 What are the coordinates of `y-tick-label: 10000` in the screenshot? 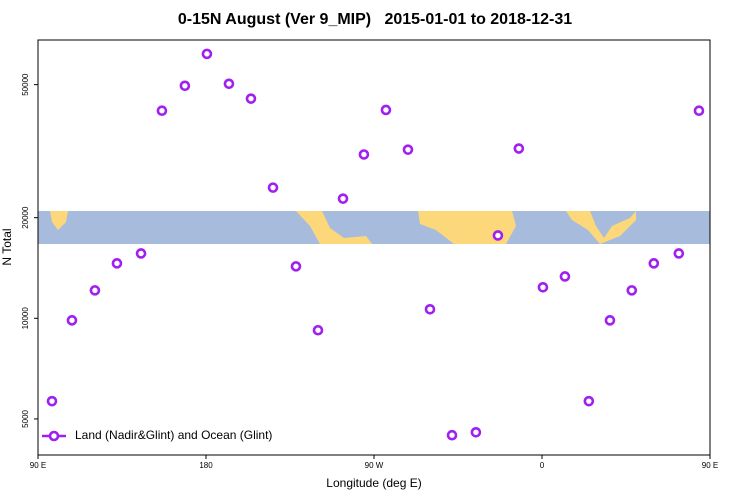 It's located at (25, 318).